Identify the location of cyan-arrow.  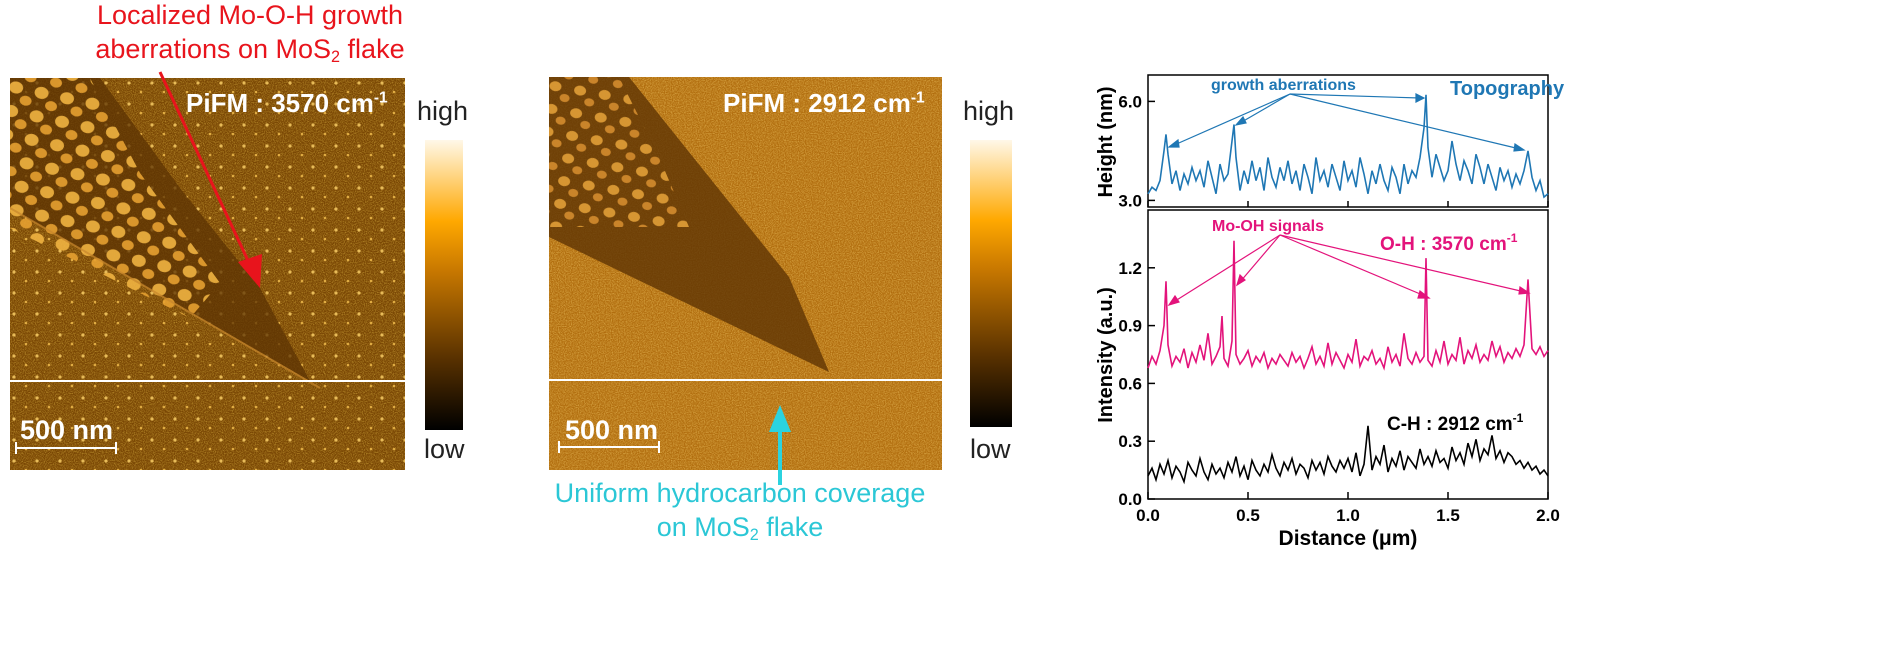
(780, 445).